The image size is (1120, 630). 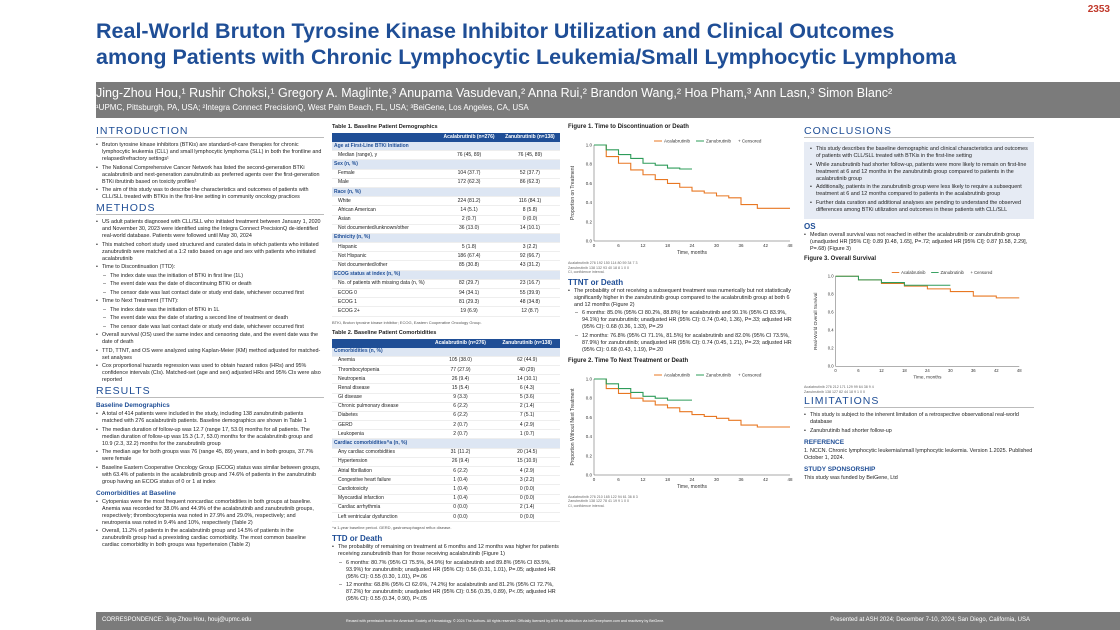 What do you see at coordinates (527, 425) in the screenshot?
I see `table-cell: 4 (2.9)` at bounding box center [527, 425].